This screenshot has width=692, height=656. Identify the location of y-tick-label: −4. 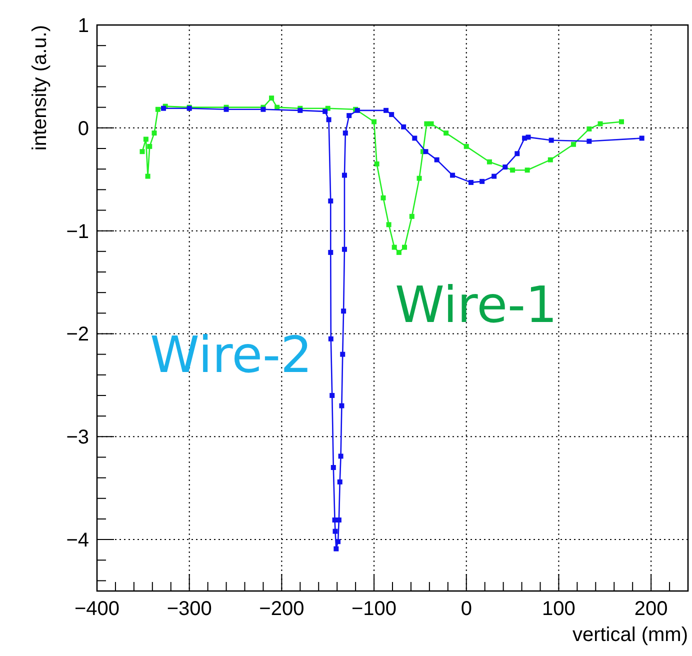
(77, 541).